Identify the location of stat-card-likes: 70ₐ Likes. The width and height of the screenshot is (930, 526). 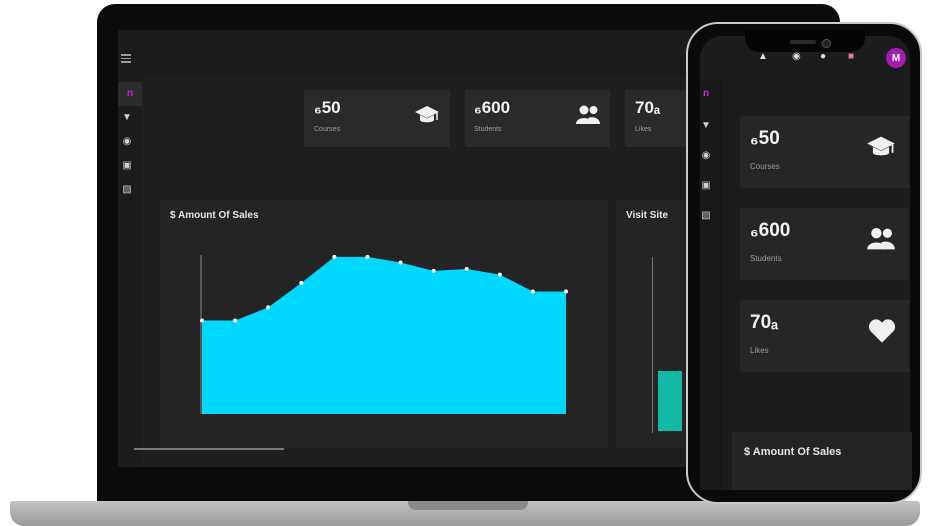
(655, 118).